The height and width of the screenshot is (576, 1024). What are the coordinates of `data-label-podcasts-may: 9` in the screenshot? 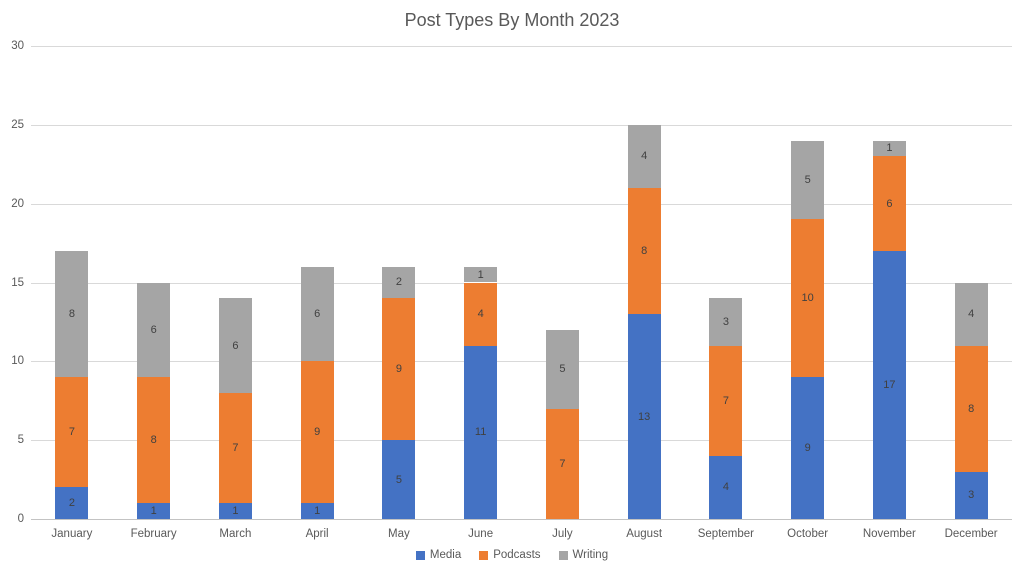 It's located at (398, 369).